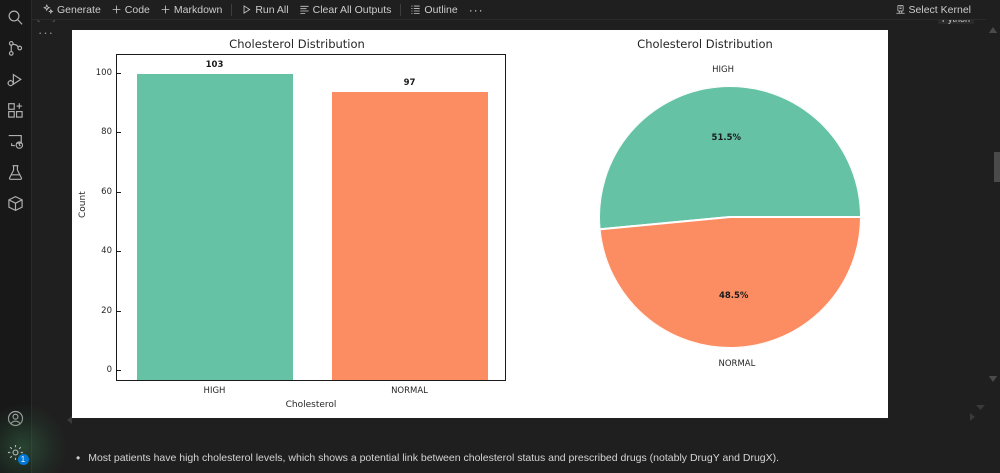 This screenshot has width=1000, height=473. I want to click on generate-button: Generate, so click(72, 10).